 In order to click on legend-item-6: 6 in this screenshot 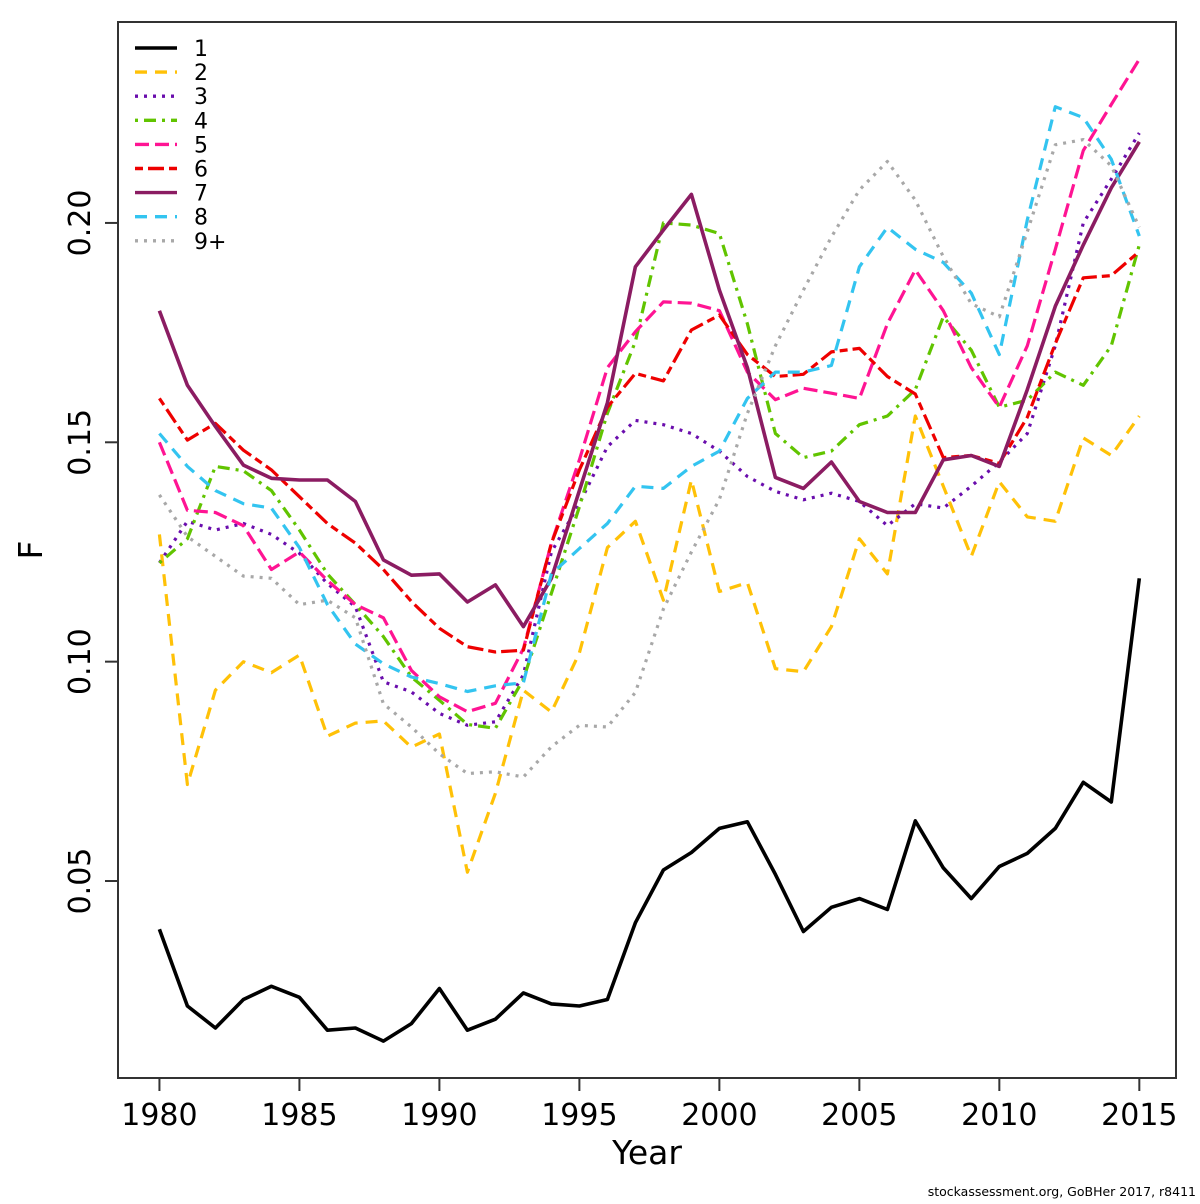, I will do `click(171, 170)`.